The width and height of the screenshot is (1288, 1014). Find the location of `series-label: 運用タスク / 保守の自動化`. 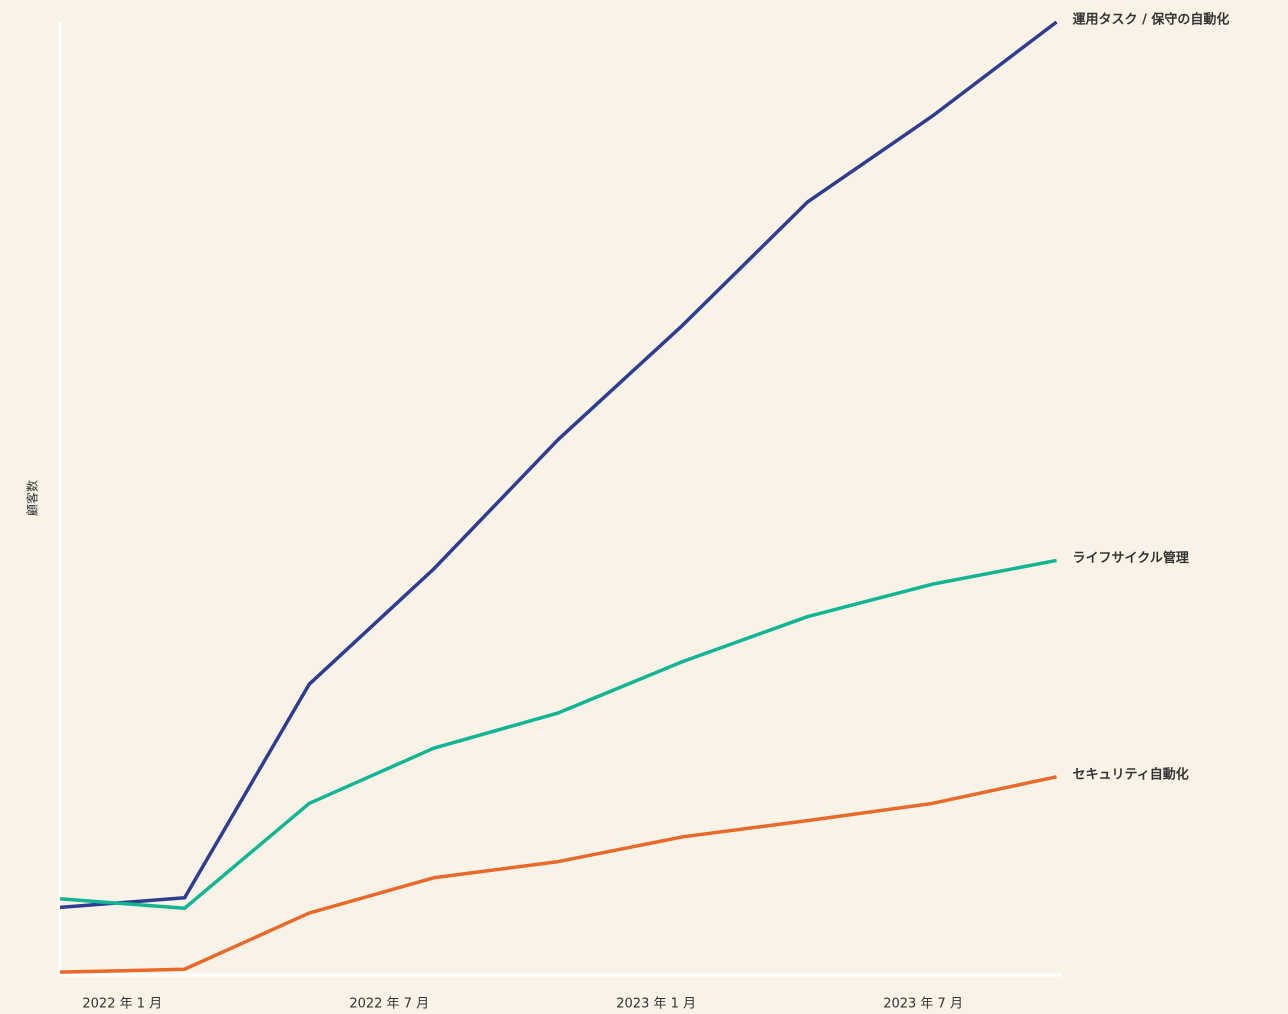

series-label: 運用タスク / 保守の自動化 is located at coordinates (1151, 20).